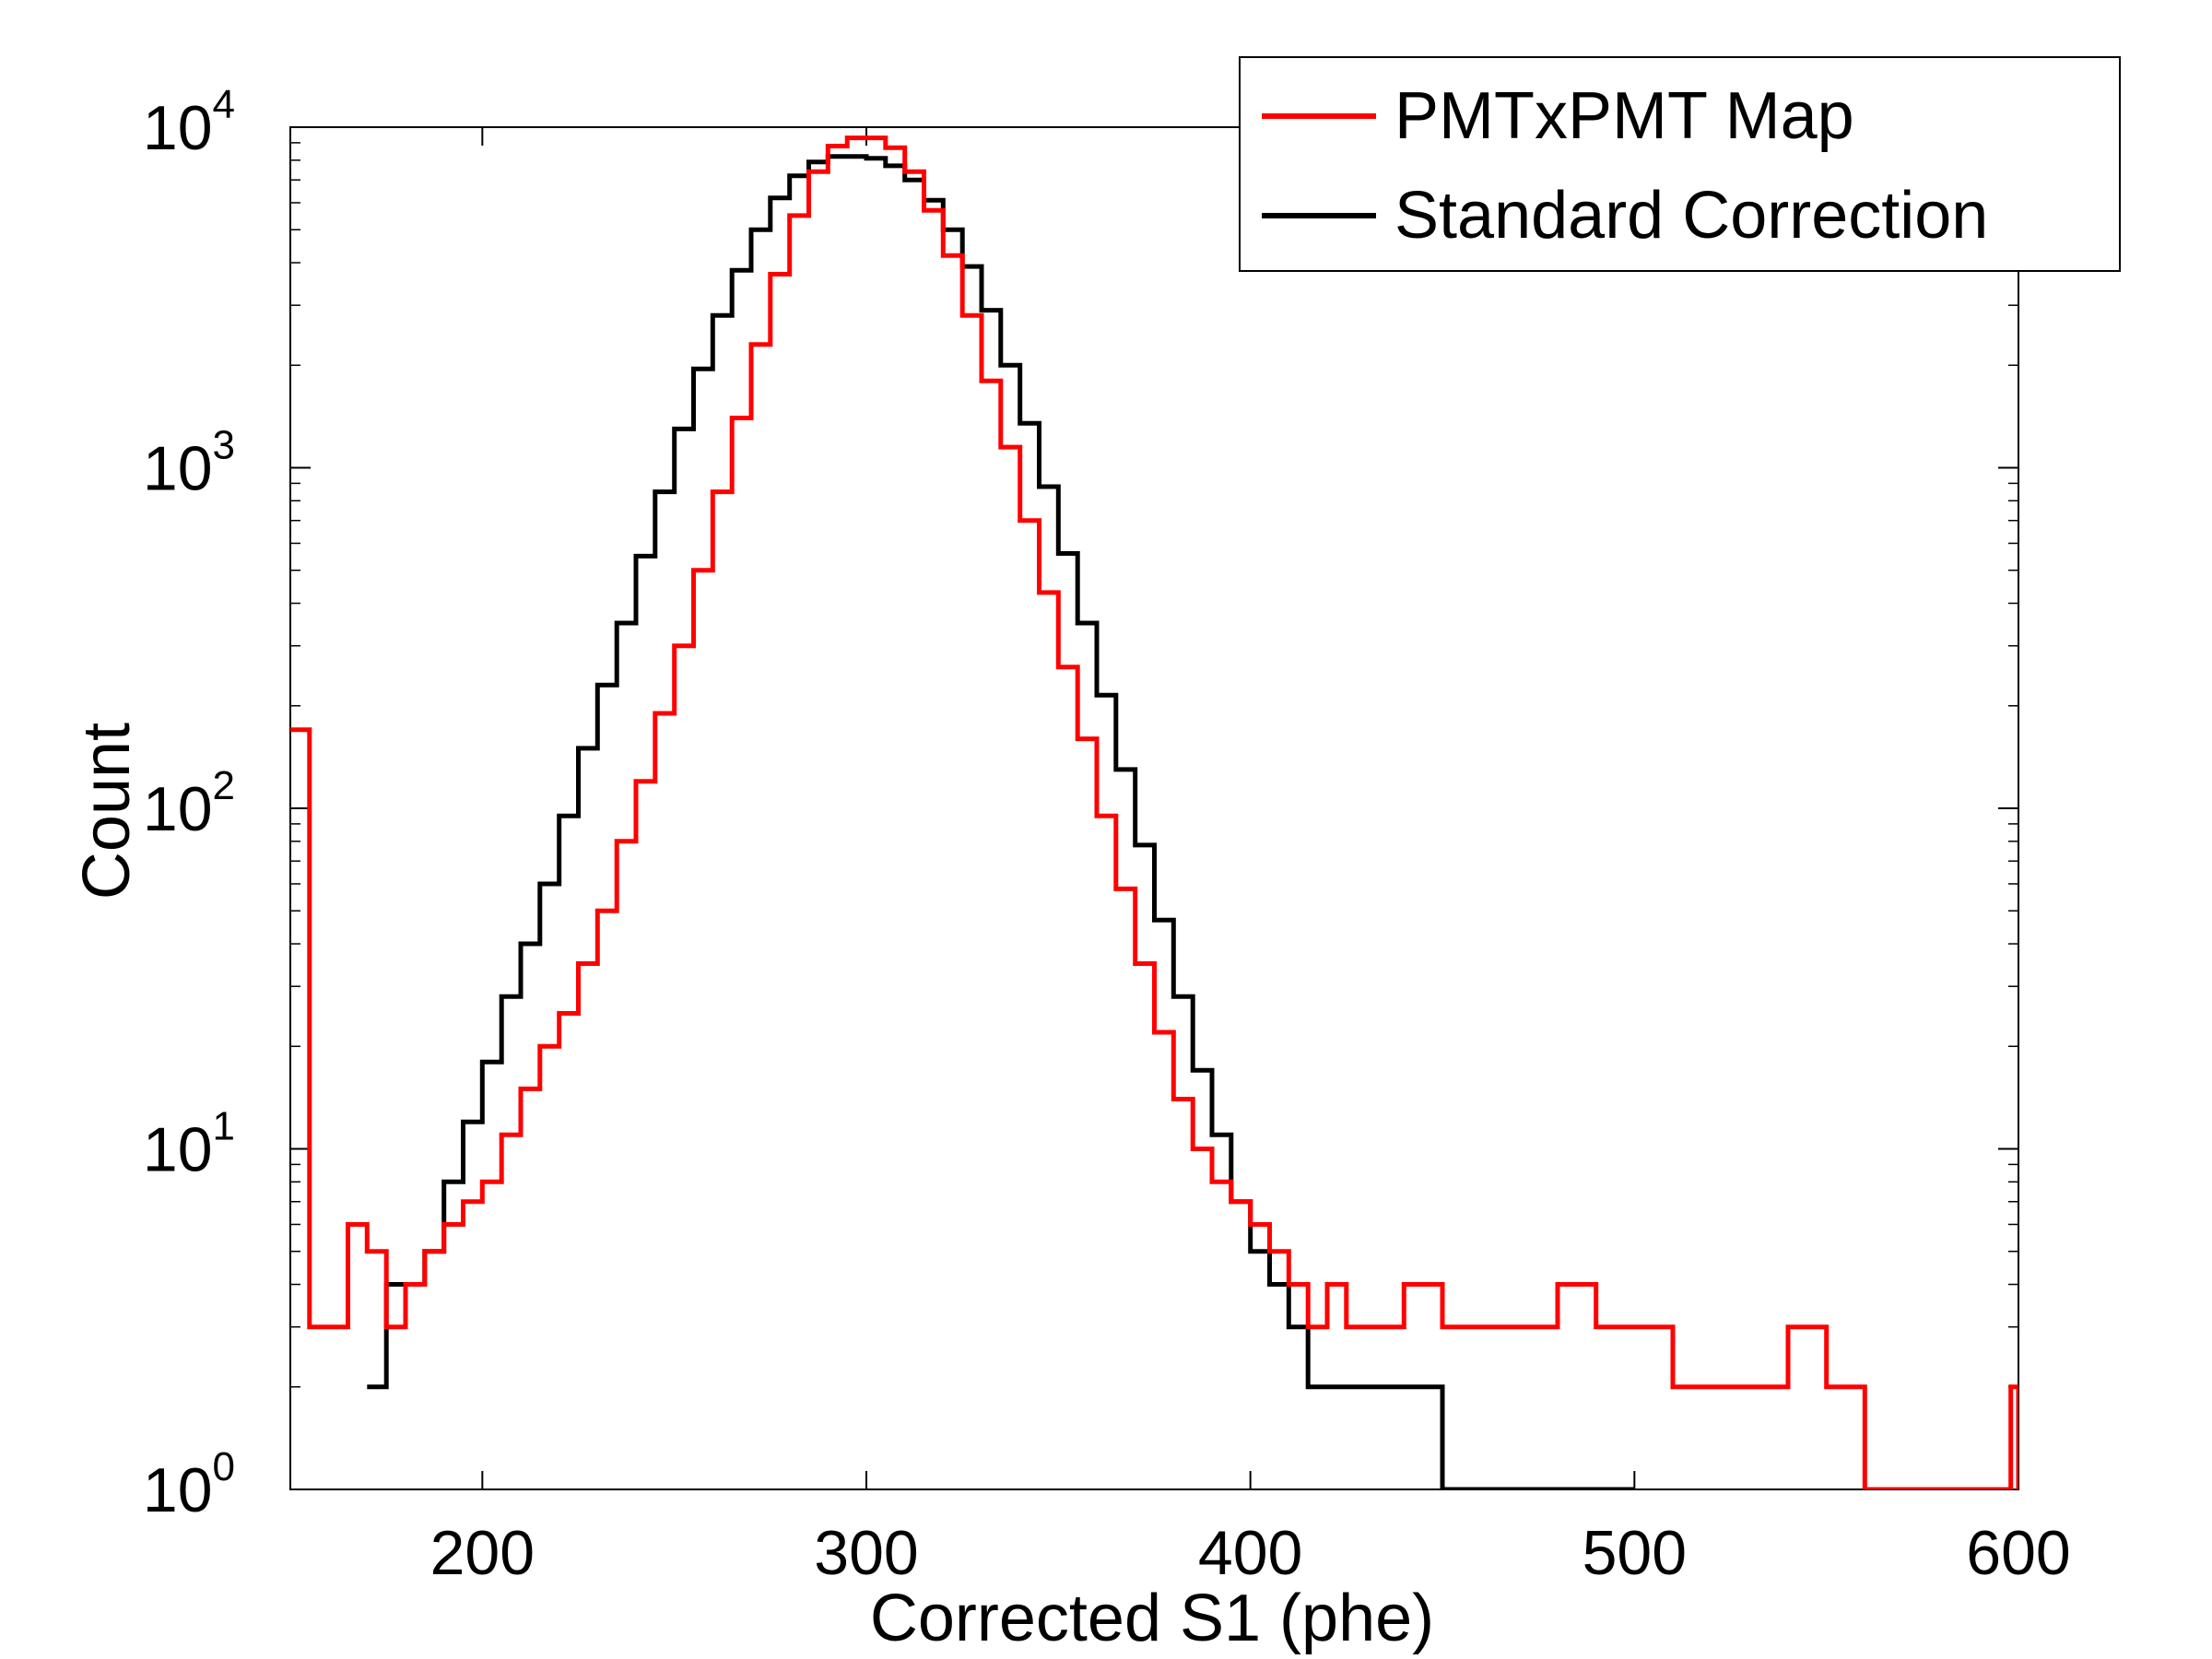  I want to click on x-tick-label: 400, so click(1250, 1553).